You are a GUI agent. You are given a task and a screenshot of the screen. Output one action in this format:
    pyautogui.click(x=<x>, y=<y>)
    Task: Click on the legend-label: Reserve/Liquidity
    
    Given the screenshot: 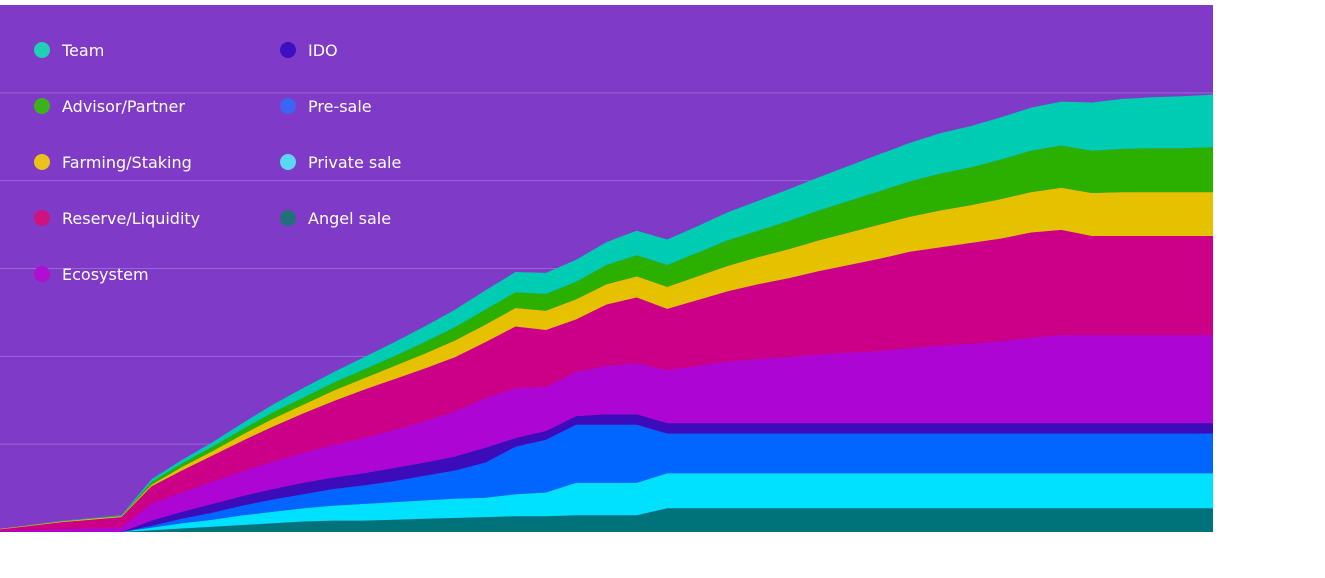 What is the action you would take?
    pyautogui.click(x=131, y=218)
    